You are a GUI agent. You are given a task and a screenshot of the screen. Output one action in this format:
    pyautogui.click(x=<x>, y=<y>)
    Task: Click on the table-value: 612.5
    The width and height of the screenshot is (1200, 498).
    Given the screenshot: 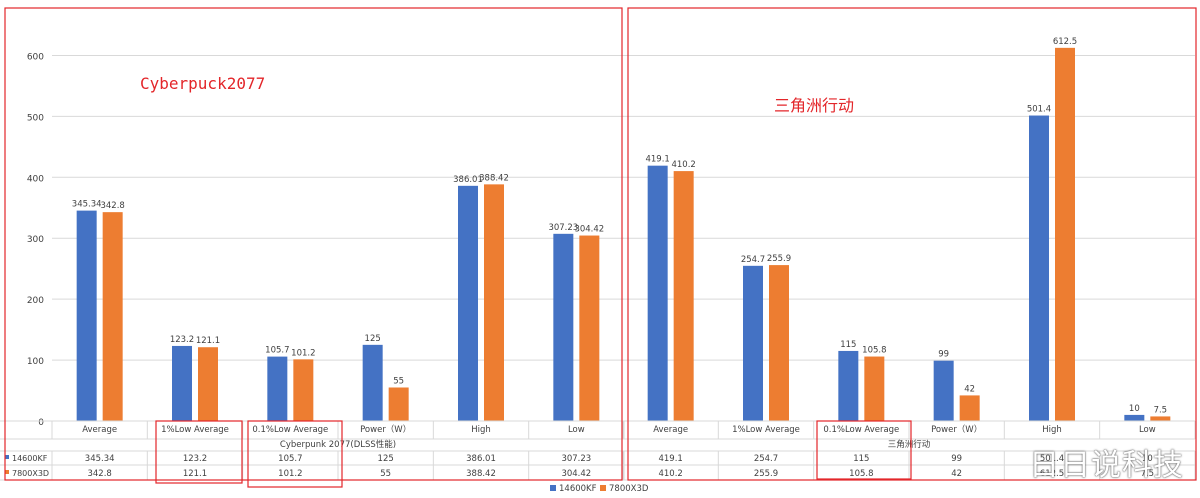 What is the action you would take?
    pyautogui.click(x=1052, y=474)
    